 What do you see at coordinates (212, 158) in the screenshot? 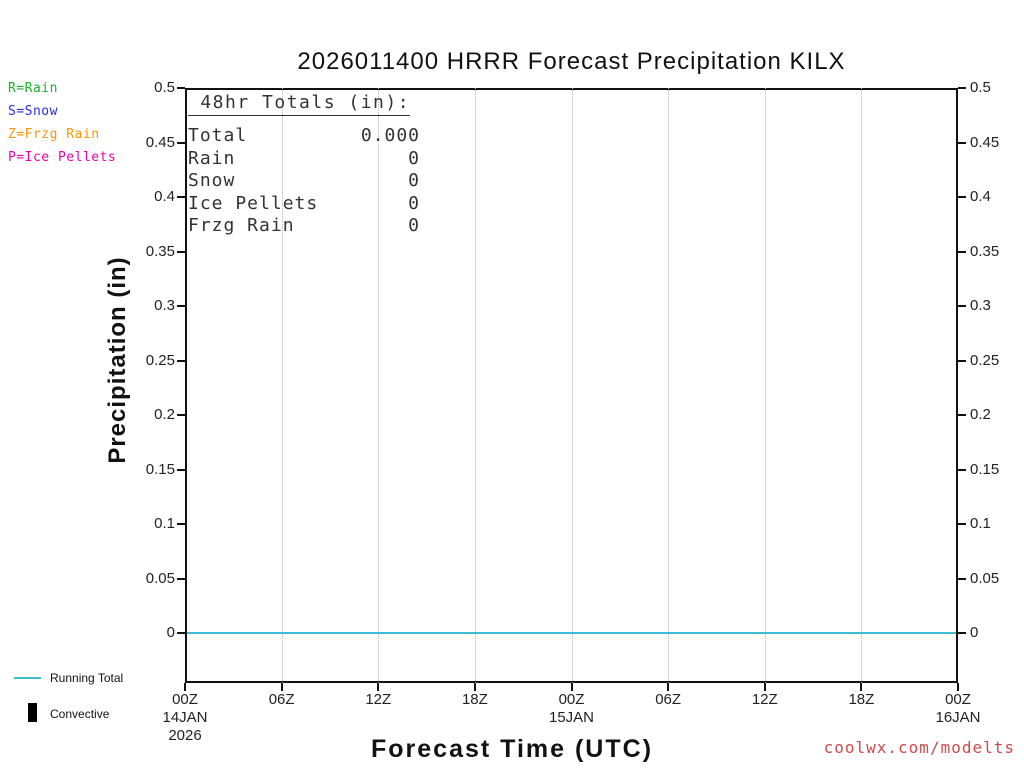
I see `totals-row-label: Rain` at bounding box center [212, 158].